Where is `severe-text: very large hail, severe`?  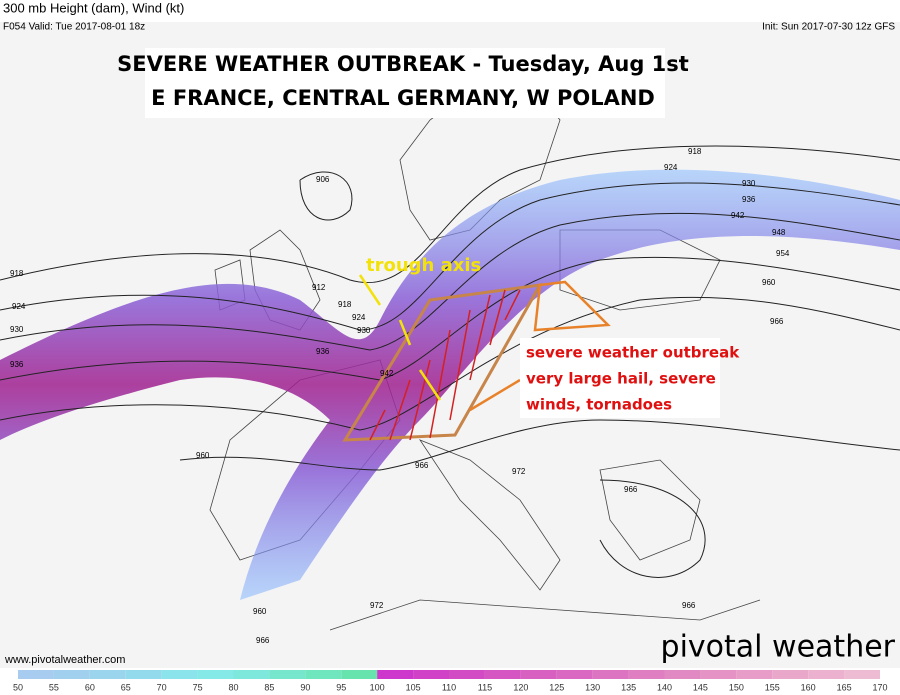 severe-text: very large hail, severe is located at coordinates (621, 379).